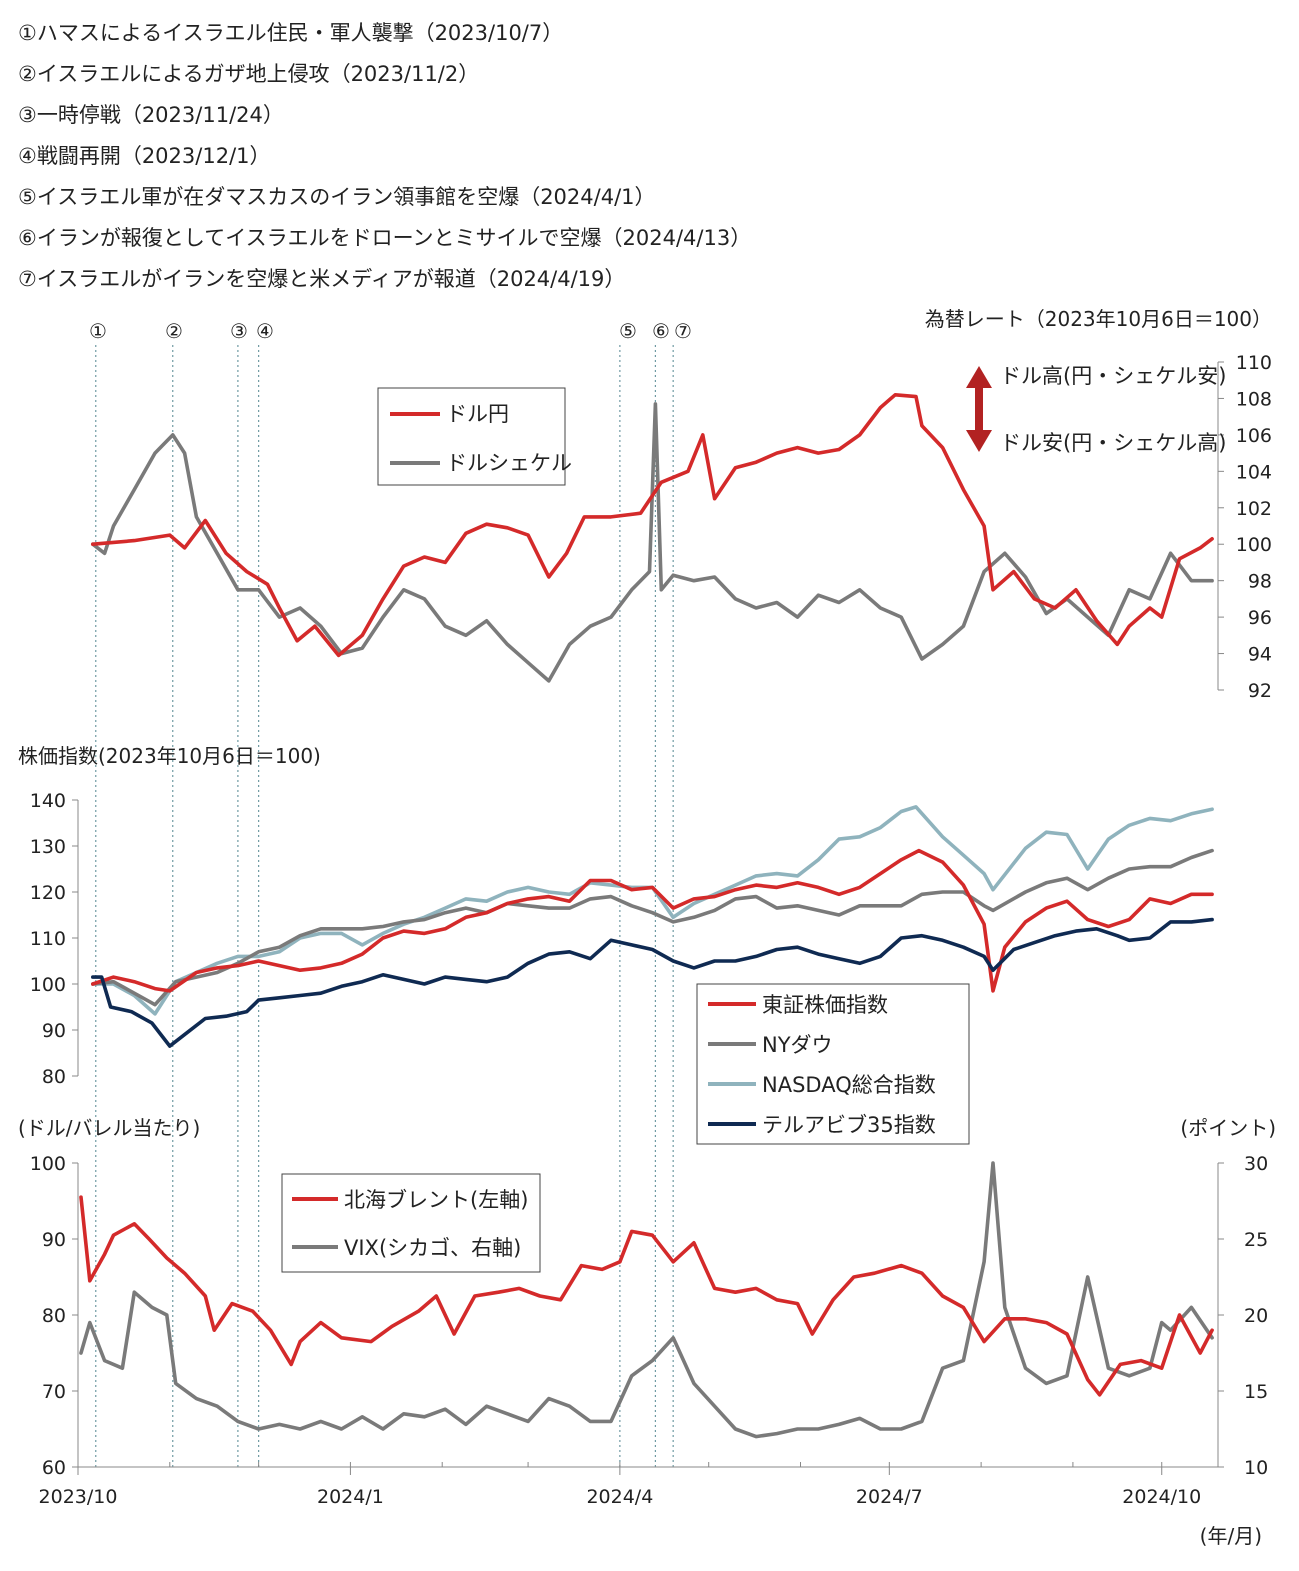 The width and height of the screenshot is (1299, 1571). What do you see at coordinates (1256, 1316) in the screenshot?
I see `vix-tick-label: 20` at bounding box center [1256, 1316].